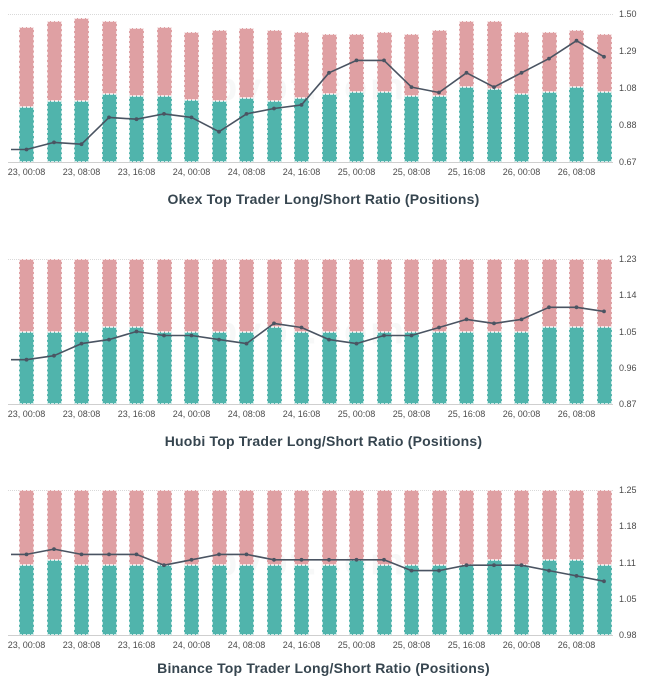 The height and width of the screenshot is (685, 647). I want to click on x-tick-label: 23, 00:08, so click(26, 645).